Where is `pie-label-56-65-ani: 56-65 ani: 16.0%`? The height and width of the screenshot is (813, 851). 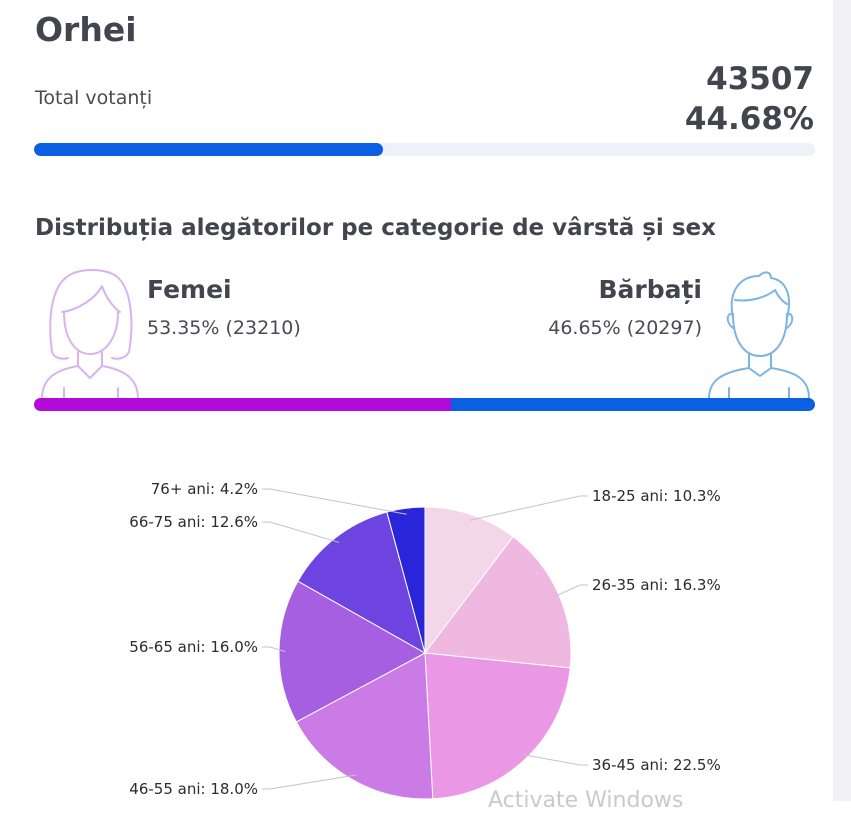
pie-label-56-65-ani: 56-65 ani: 16.0% is located at coordinates (193, 647).